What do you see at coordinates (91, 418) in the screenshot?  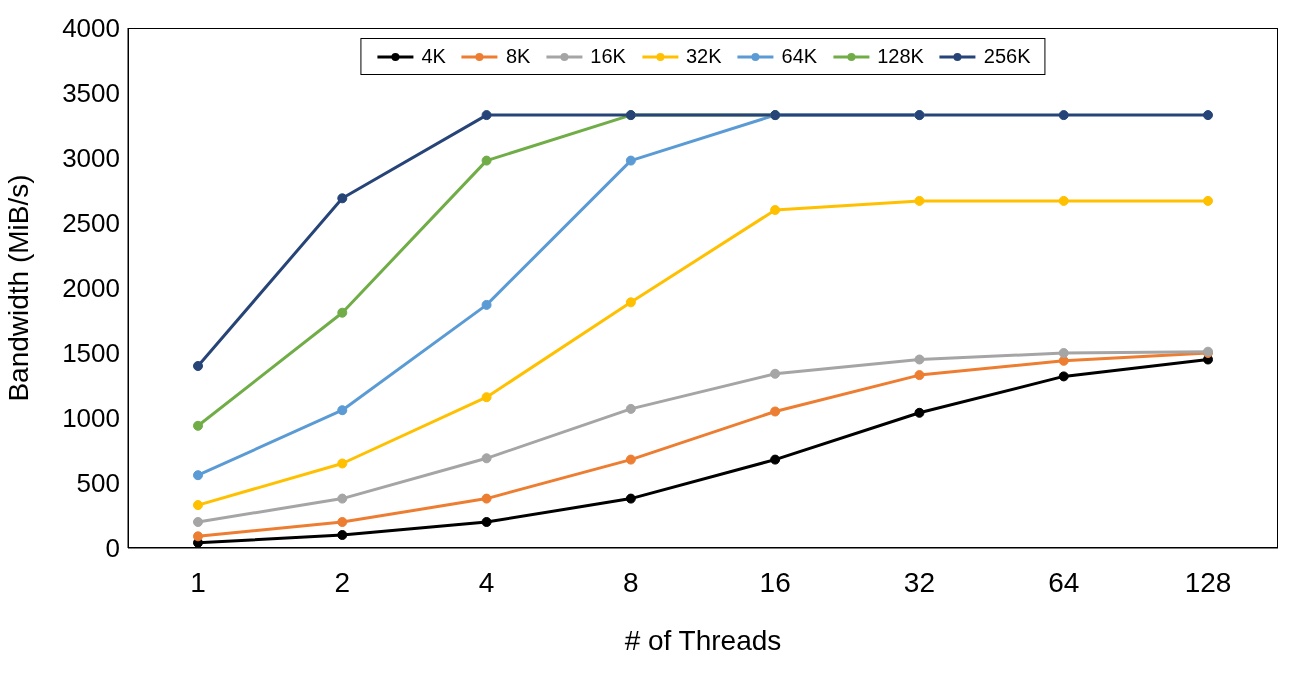 I see `y-tick-label: 1000` at bounding box center [91, 418].